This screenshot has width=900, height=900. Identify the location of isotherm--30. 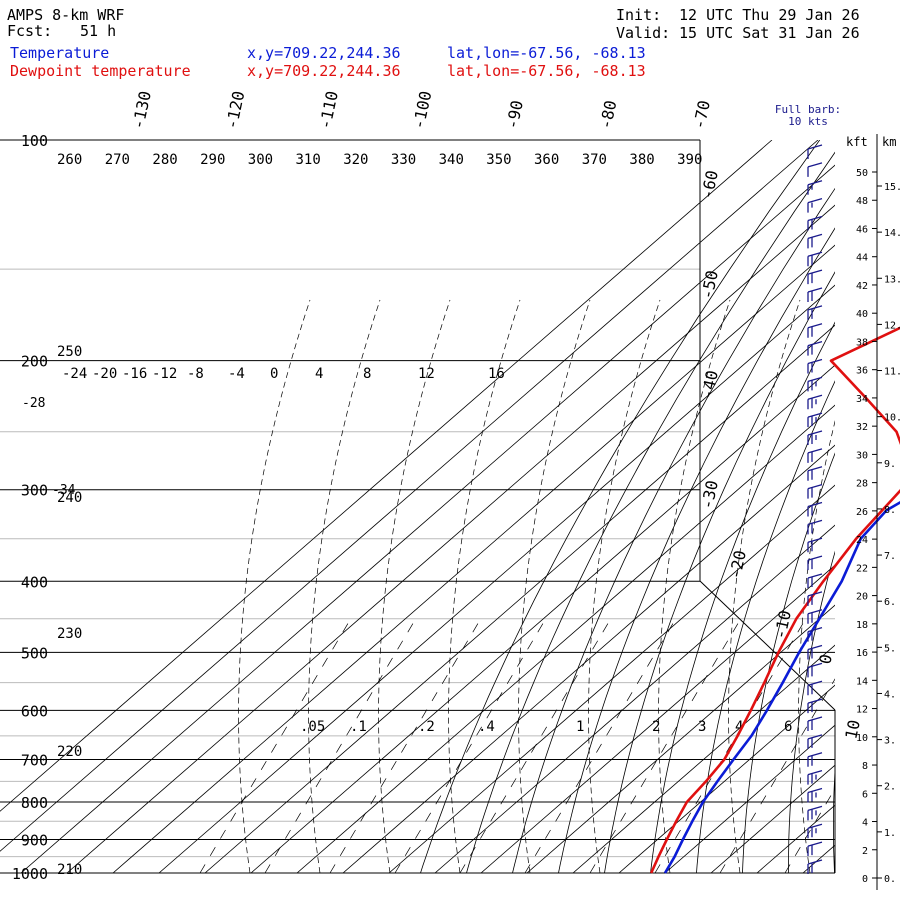
(726, 778).